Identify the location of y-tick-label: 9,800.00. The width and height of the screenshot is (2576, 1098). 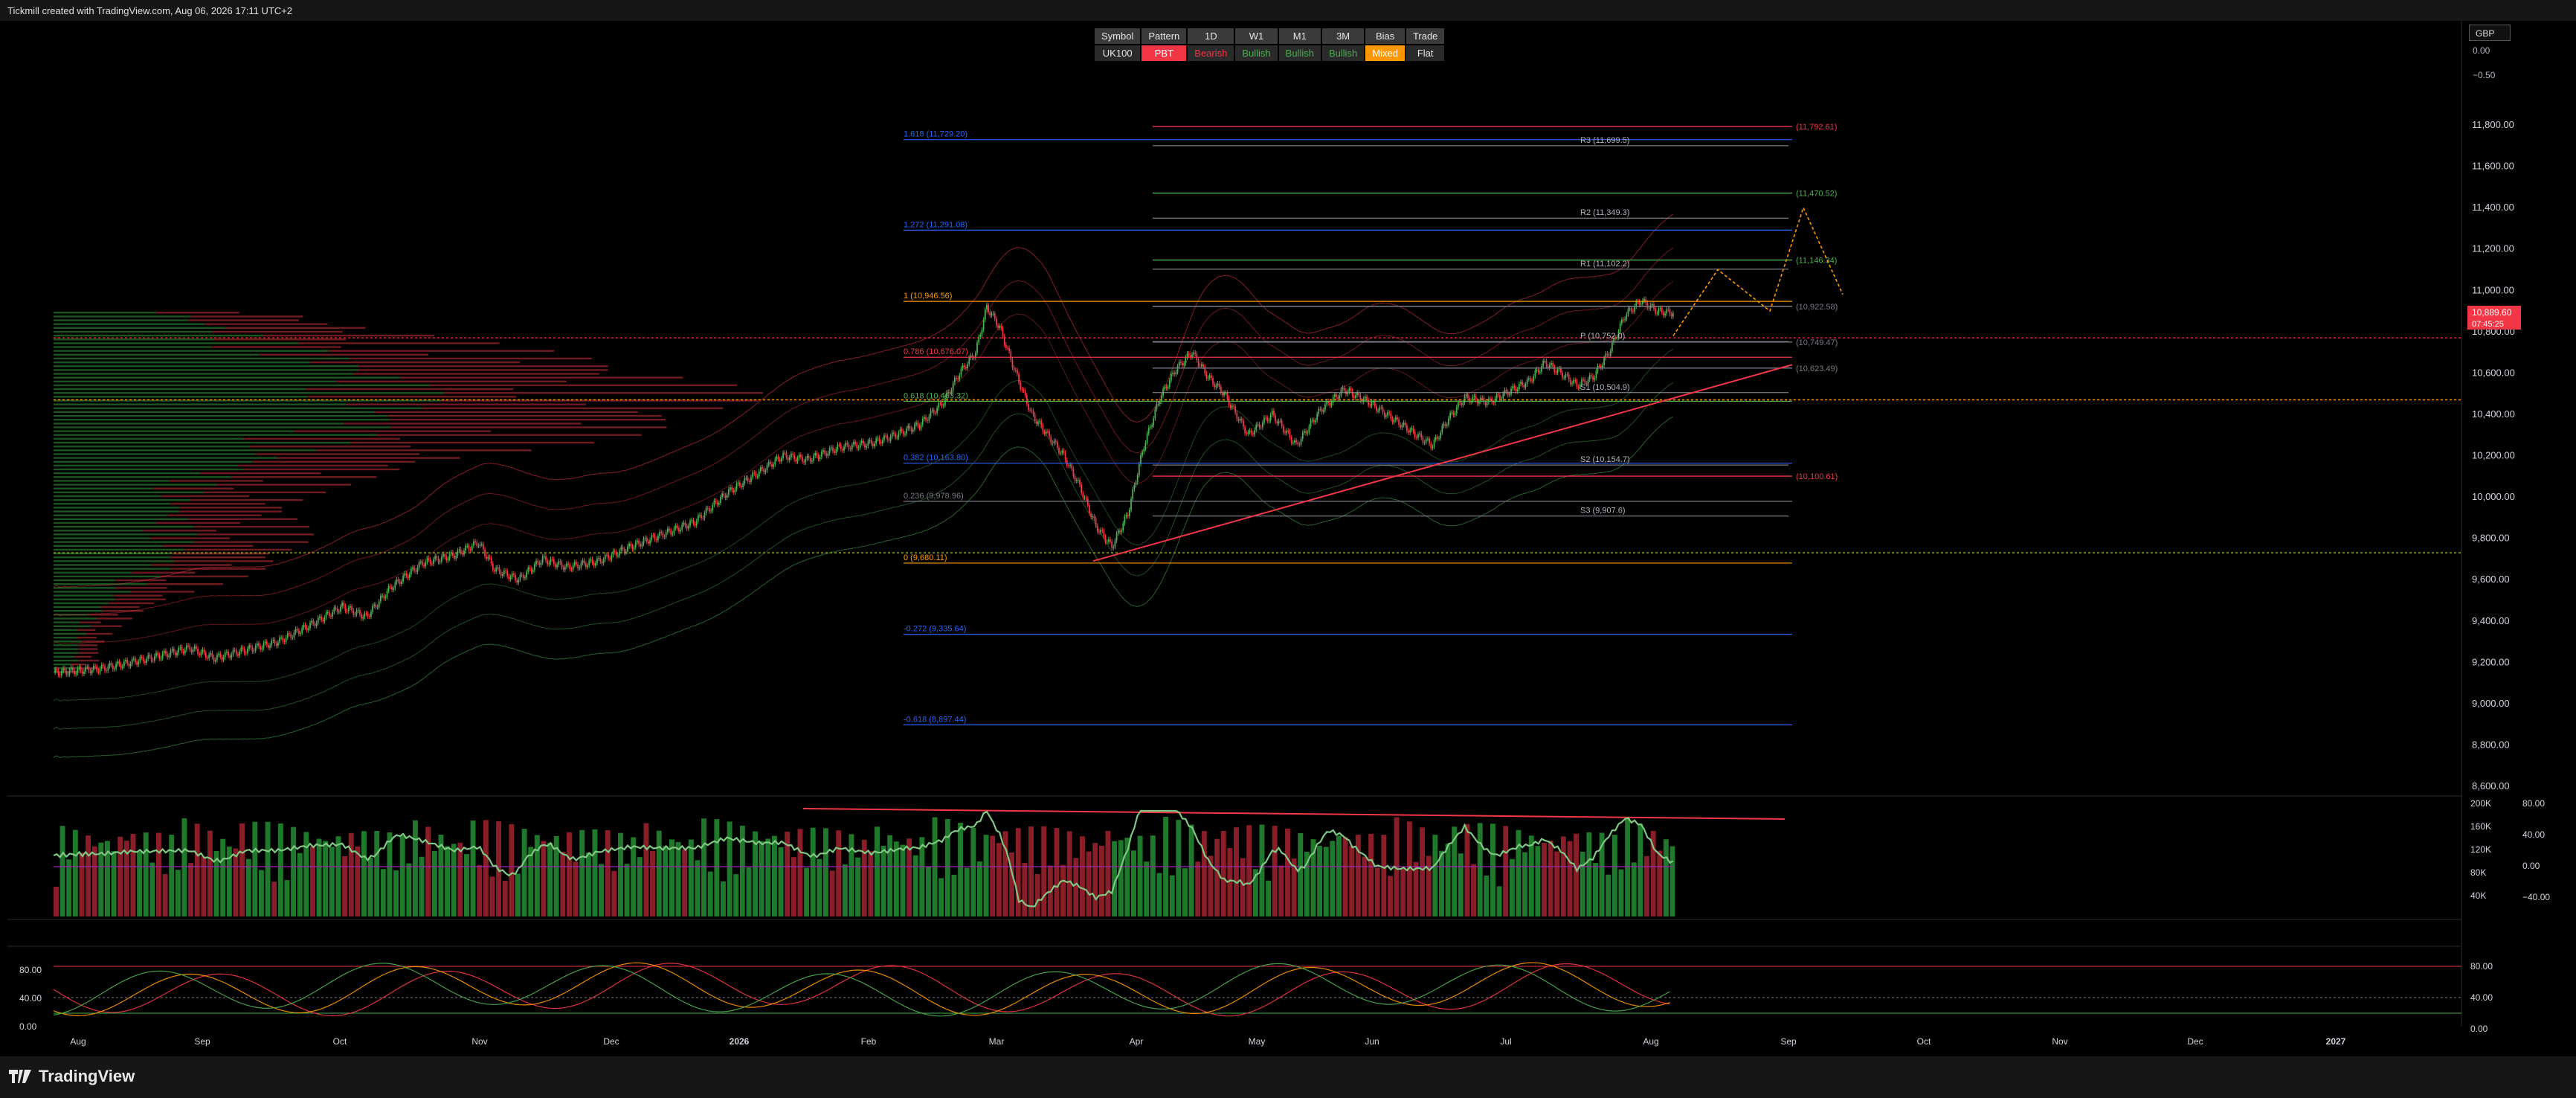
(2491, 538).